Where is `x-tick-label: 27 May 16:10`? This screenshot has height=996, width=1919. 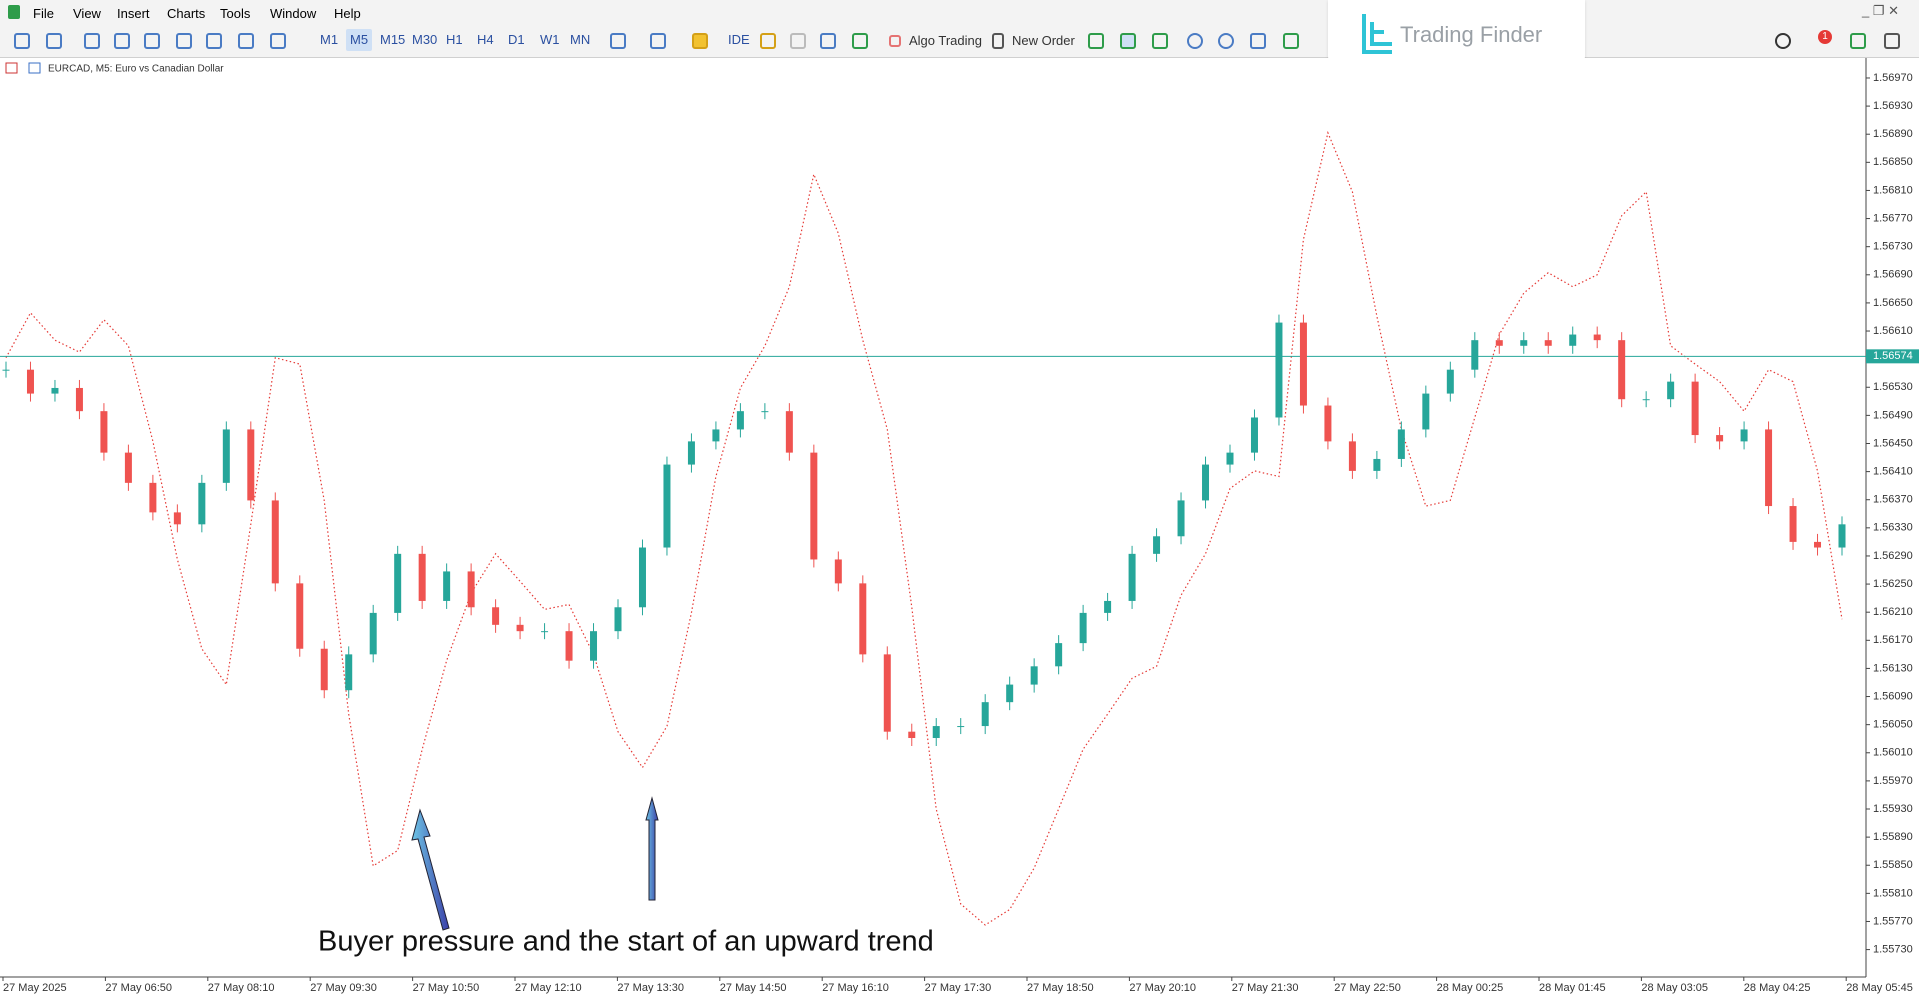 x-tick-label: 27 May 16:10 is located at coordinates (855, 988).